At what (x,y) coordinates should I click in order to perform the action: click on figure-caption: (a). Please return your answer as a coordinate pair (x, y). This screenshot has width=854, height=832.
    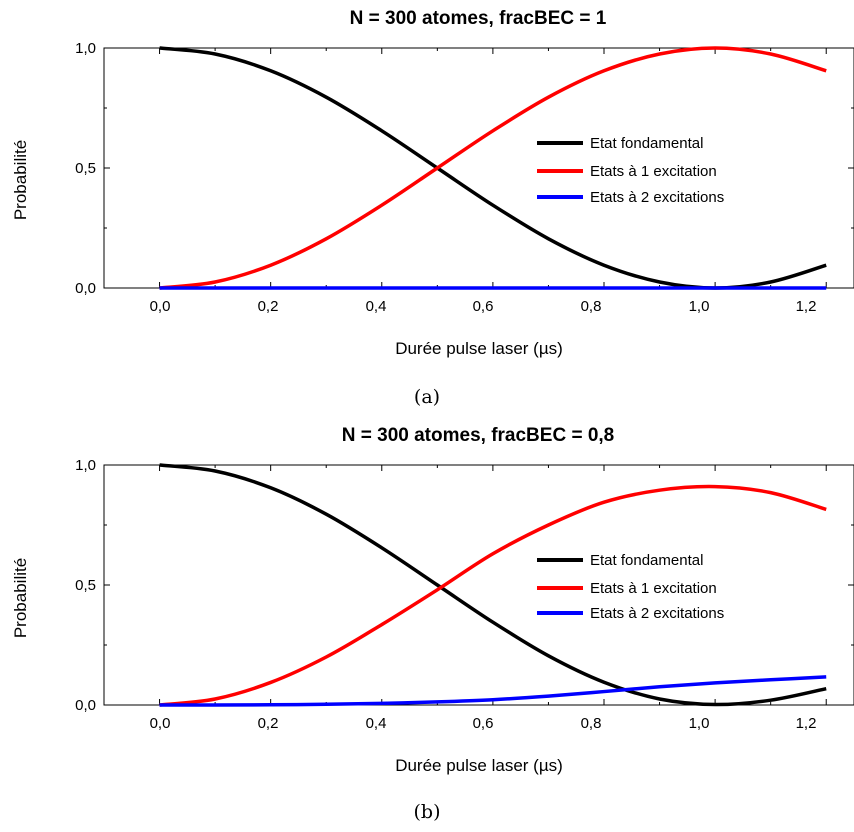
    Looking at the image, I should click on (427, 397).